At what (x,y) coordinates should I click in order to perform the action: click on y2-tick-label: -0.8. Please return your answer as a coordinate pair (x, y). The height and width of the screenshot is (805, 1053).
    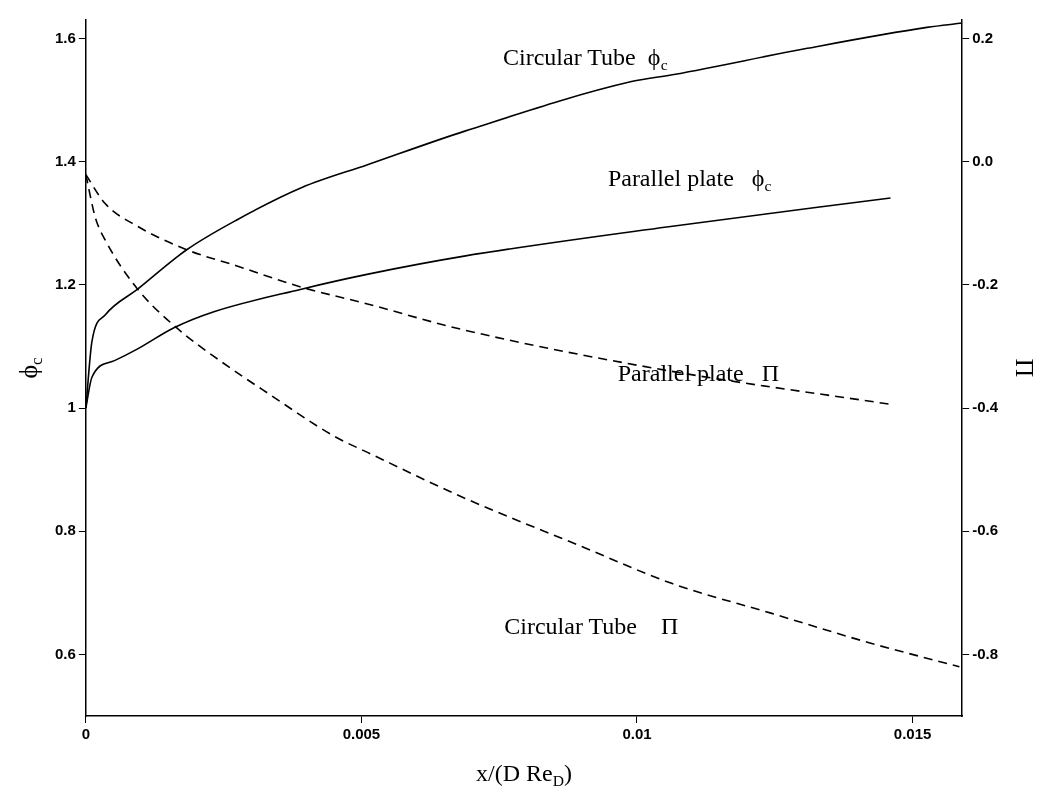
    Looking at the image, I should click on (985, 653).